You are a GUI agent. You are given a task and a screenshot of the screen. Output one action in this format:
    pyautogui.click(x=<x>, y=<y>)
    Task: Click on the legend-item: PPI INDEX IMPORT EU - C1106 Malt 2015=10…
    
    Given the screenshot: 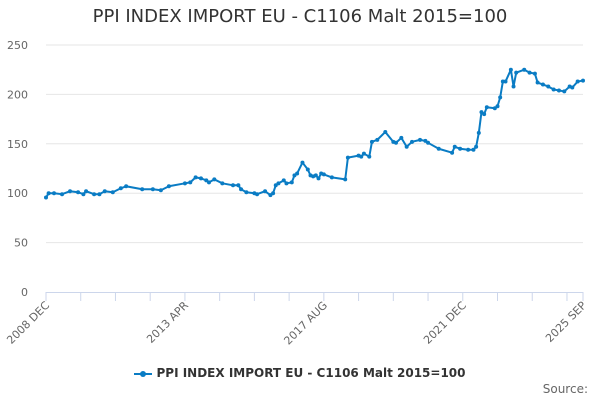 What is the action you would take?
    pyautogui.click(x=300, y=373)
    